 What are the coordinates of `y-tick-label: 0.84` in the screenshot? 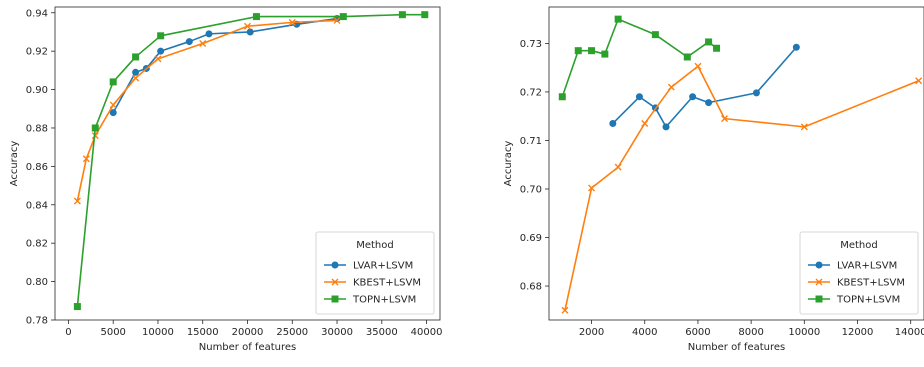 It's located at (37, 205).